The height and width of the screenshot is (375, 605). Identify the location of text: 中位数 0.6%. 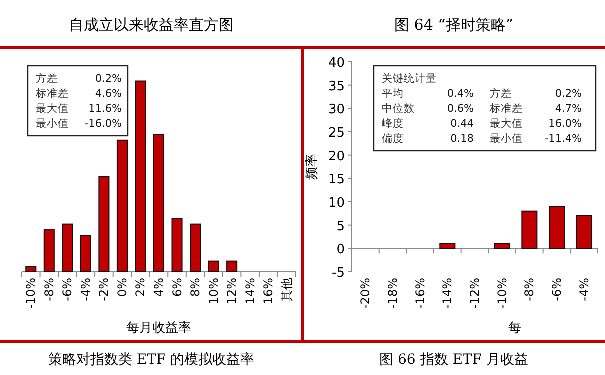
(428, 109).